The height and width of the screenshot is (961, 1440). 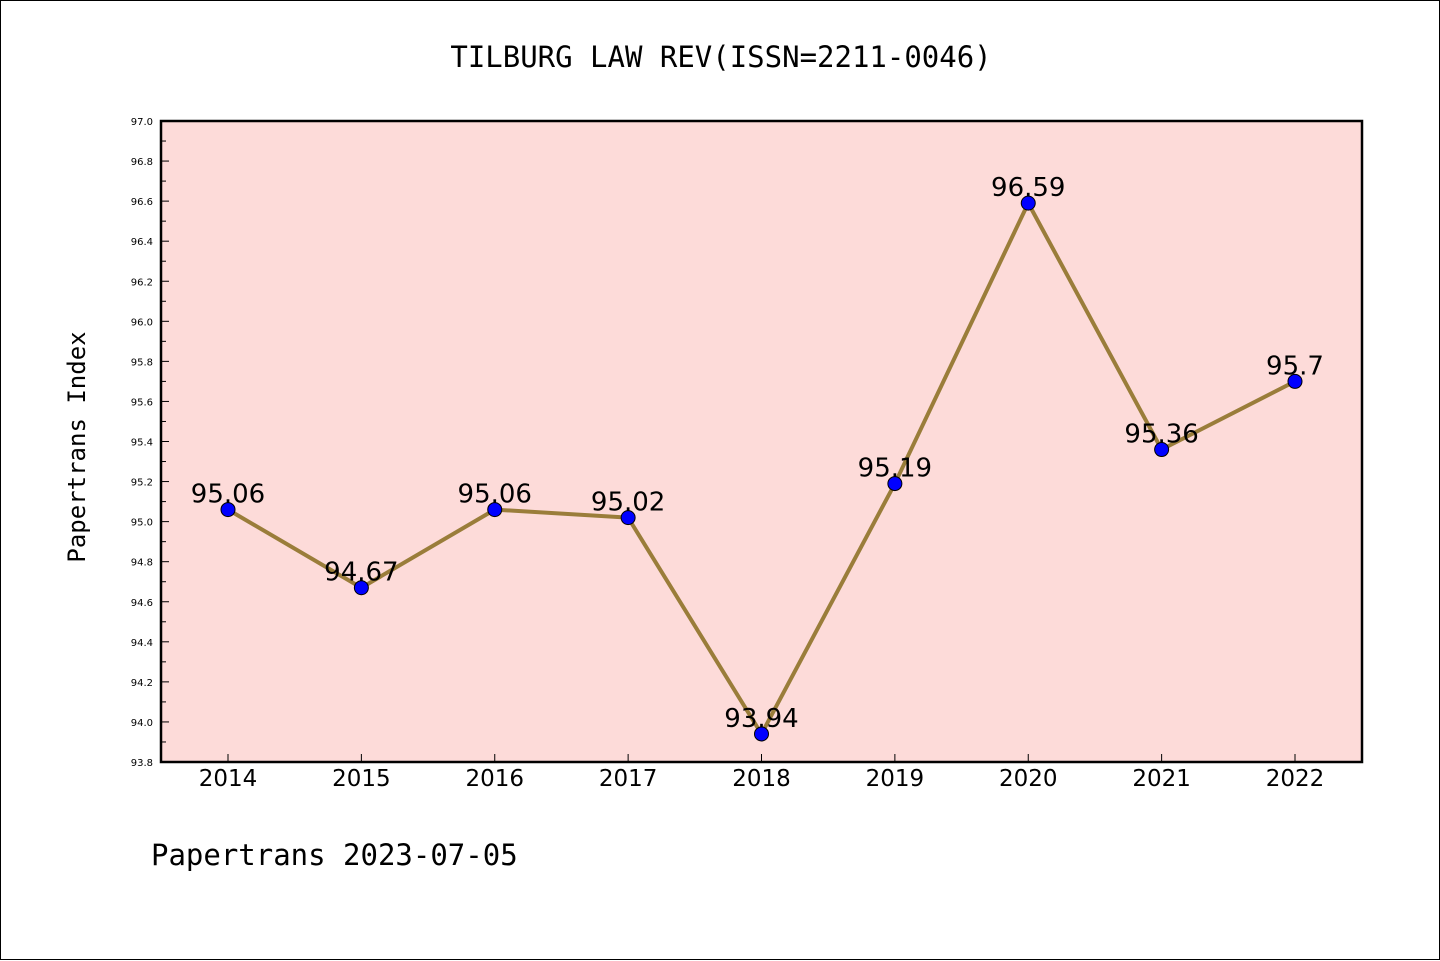 I want to click on y-tick-label: 95.2, so click(x=142, y=483).